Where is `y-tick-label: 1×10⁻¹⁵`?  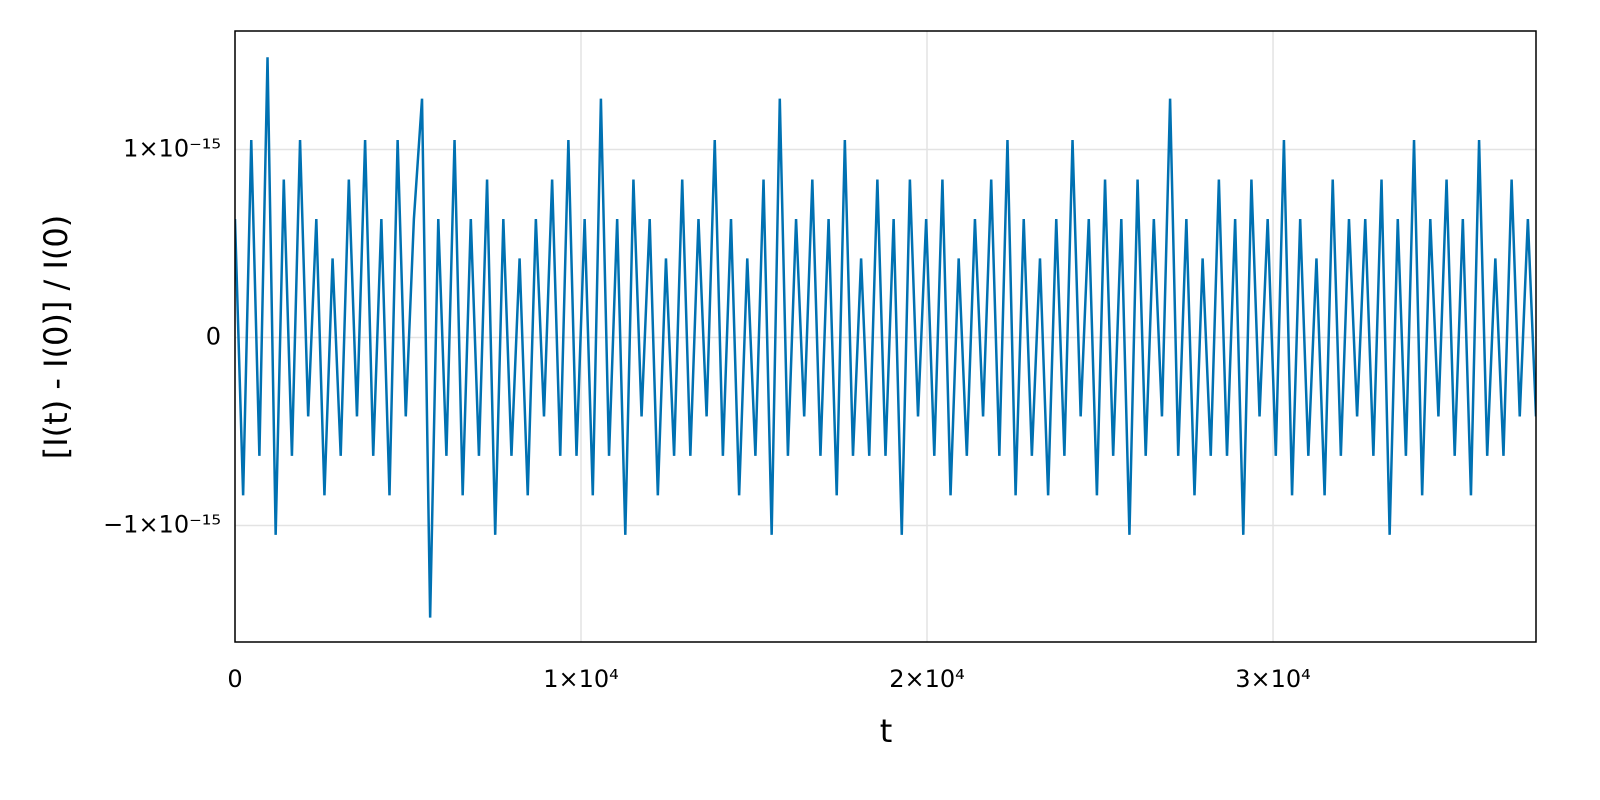 y-tick-label: 1×10⁻¹⁵ is located at coordinates (172, 148).